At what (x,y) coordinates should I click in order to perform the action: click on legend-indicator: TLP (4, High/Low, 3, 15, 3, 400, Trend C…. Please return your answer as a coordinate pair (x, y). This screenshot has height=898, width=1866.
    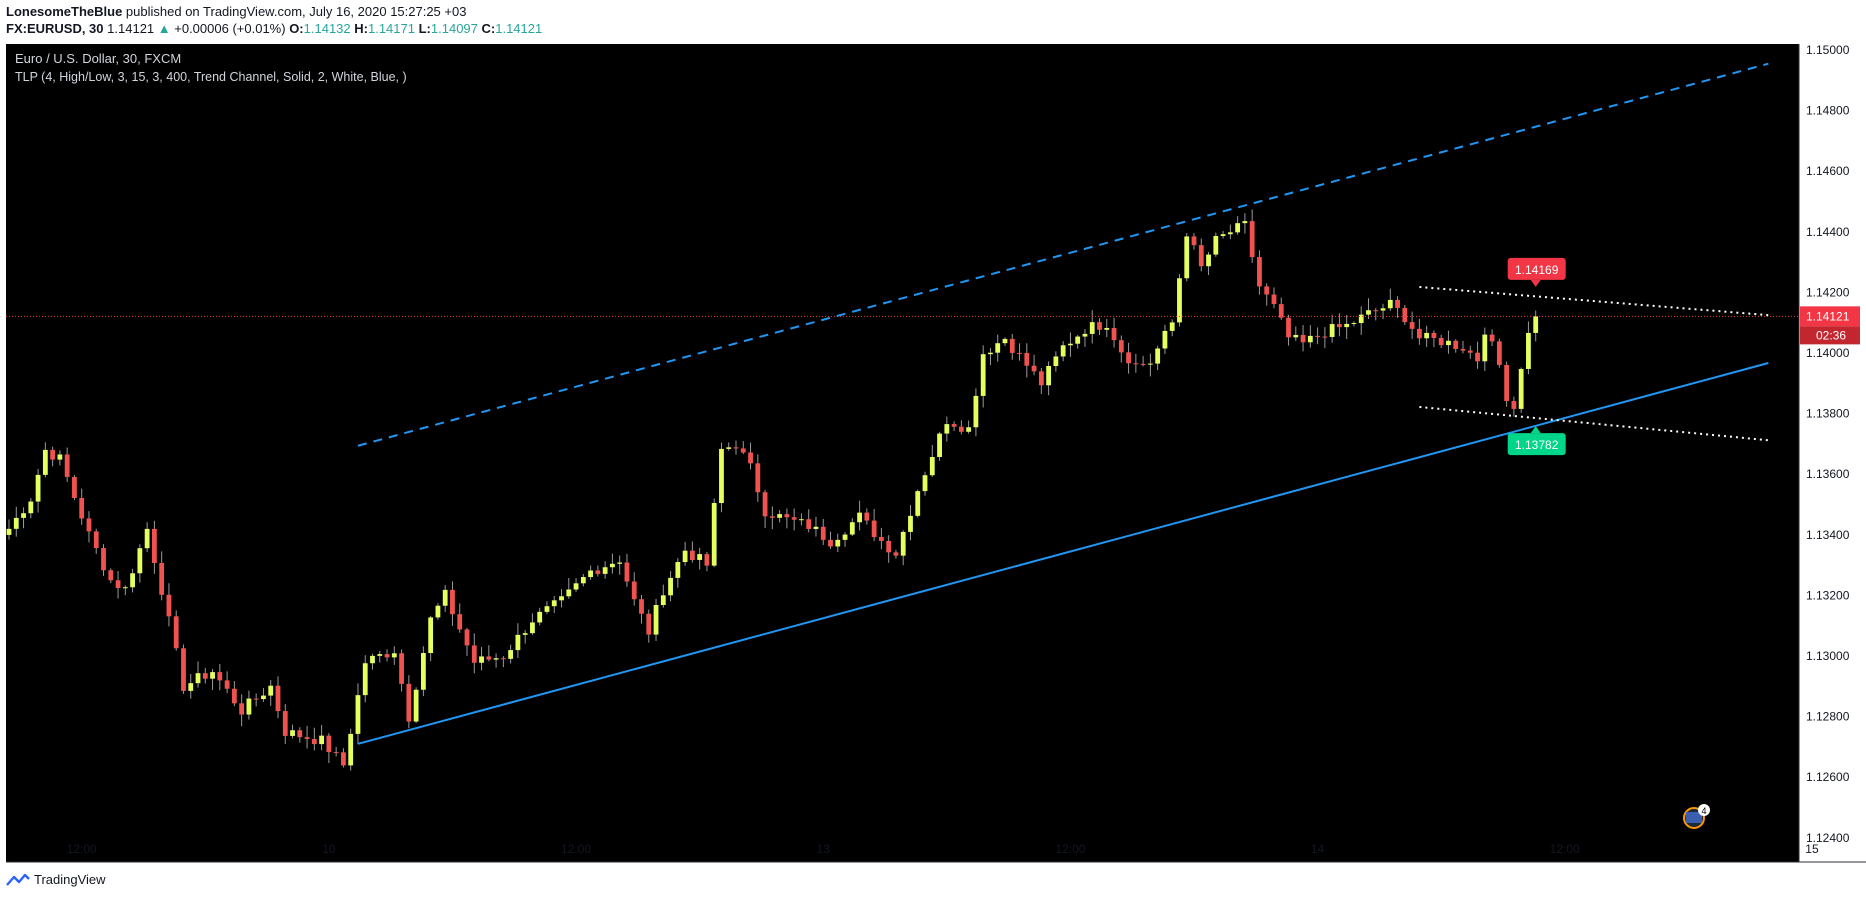
    Looking at the image, I should click on (211, 77).